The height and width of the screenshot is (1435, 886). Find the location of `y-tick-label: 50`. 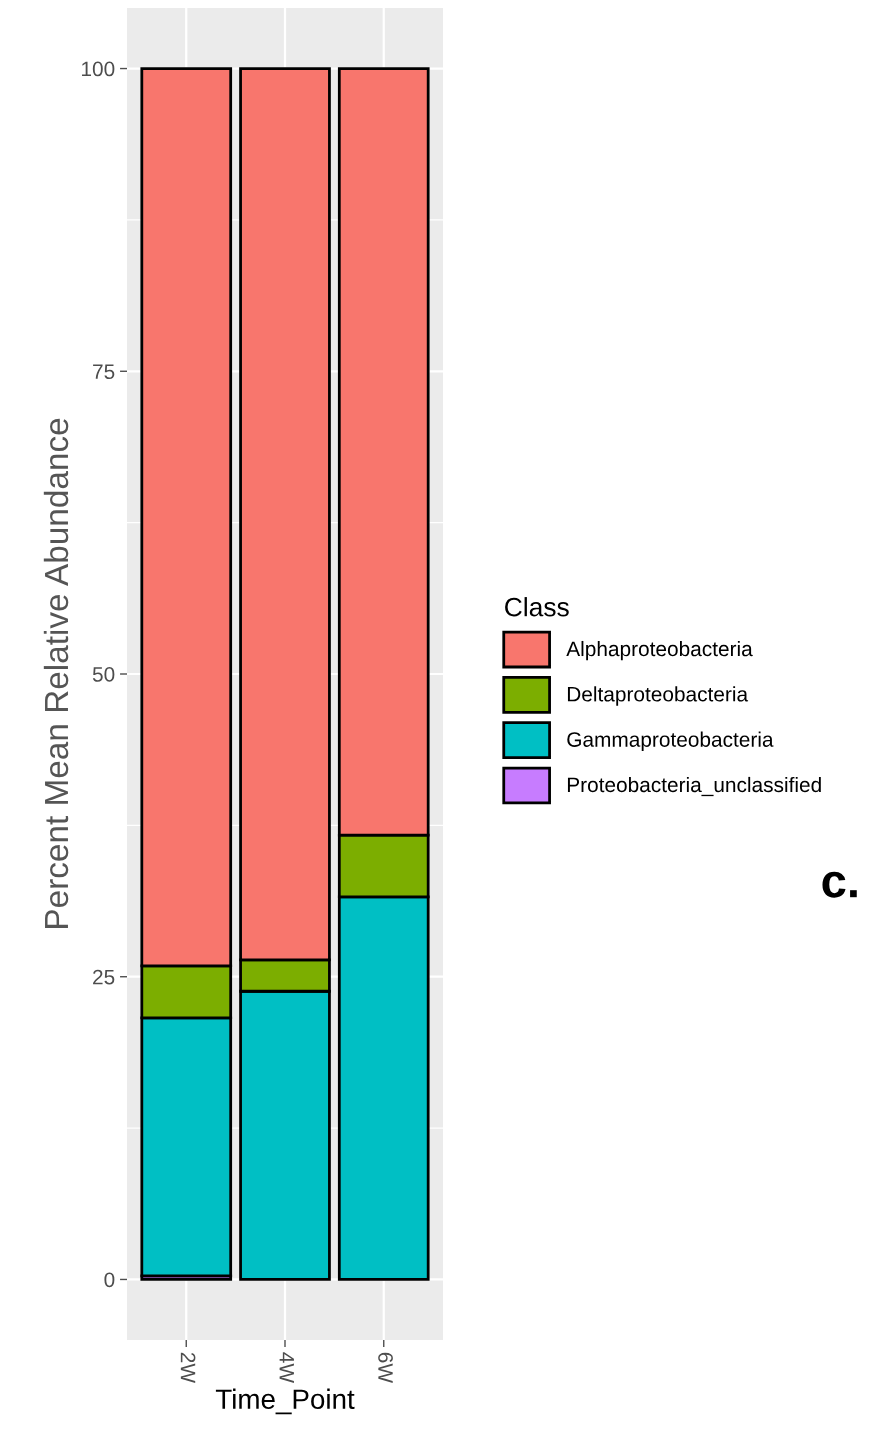

y-tick-label: 50 is located at coordinates (103, 674).